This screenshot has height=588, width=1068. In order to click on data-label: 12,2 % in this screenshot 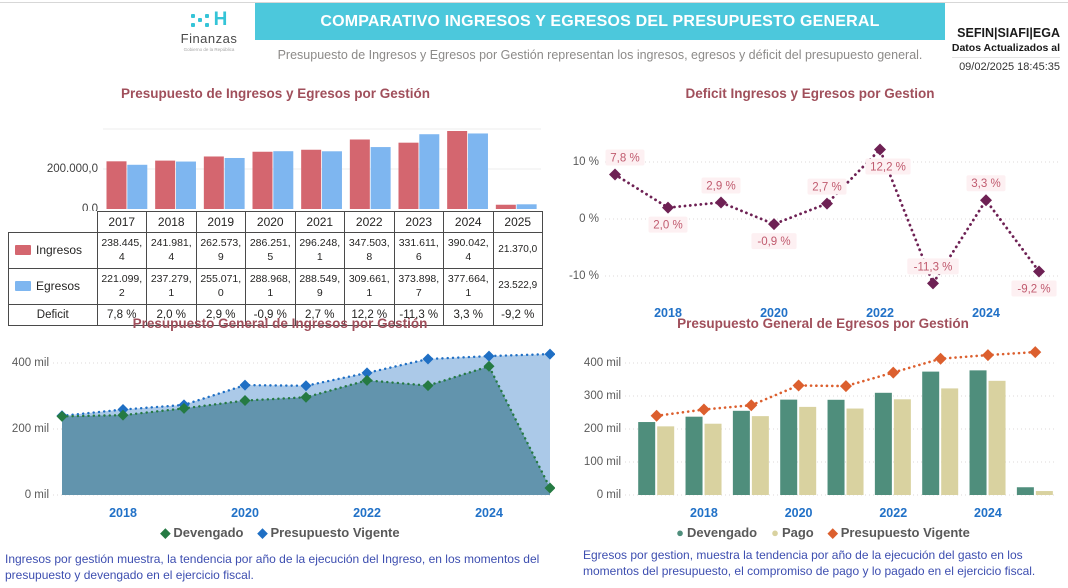, I will do `click(888, 167)`.